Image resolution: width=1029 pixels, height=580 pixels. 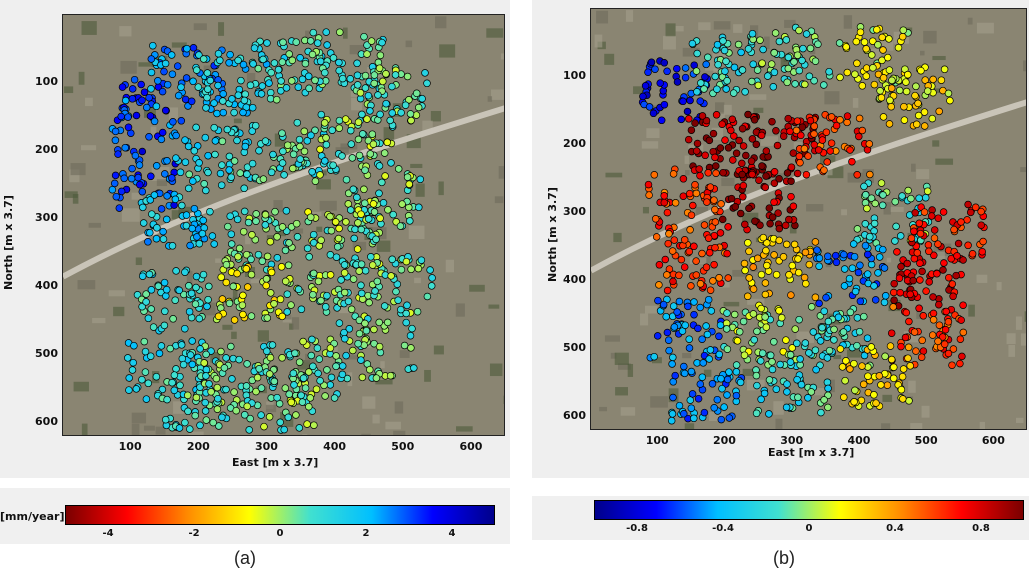 What do you see at coordinates (574, 144) in the screenshot?
I see `y-tick-label: 200` at bounding box center [574, 144].